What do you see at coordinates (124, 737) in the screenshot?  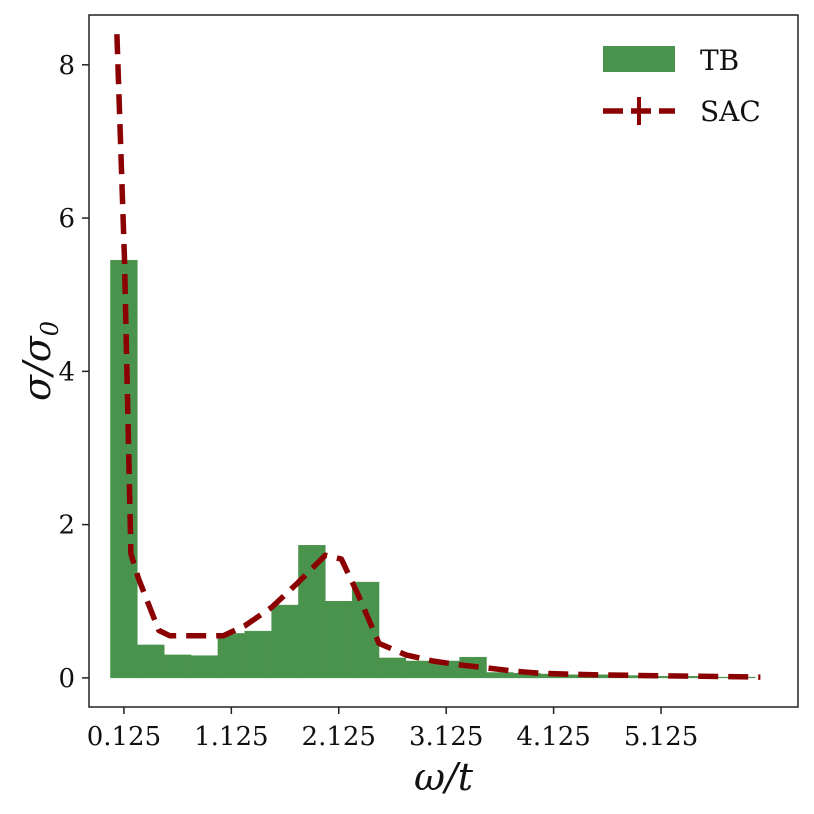 I see `x-tick-label: 0.125` at bounding box center [124, 737].